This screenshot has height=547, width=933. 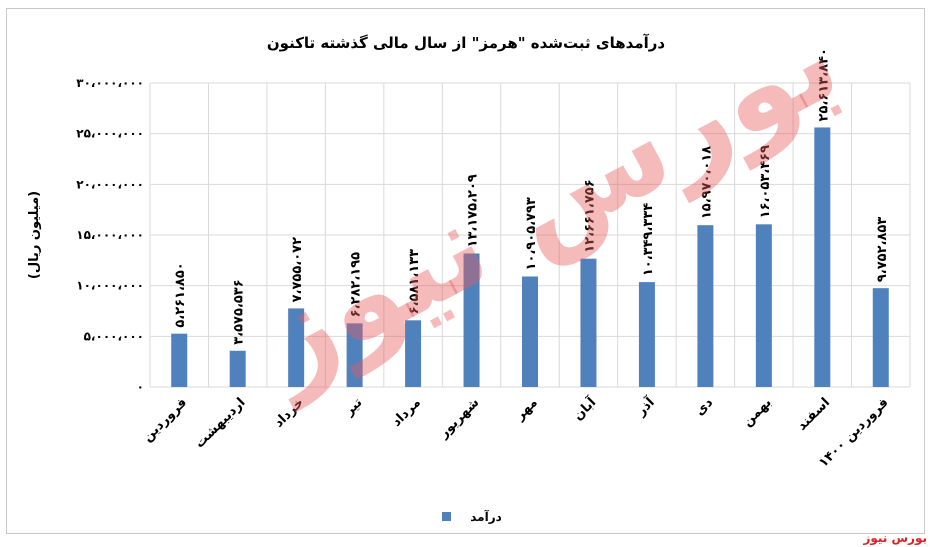 I want to click on data-label: ۱۲،۶۶۱،۷۵۶, so click(x=589, y=215).